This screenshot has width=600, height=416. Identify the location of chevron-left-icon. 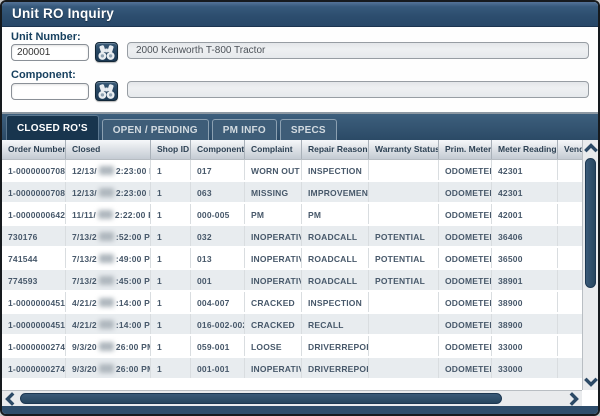
(9, 399).